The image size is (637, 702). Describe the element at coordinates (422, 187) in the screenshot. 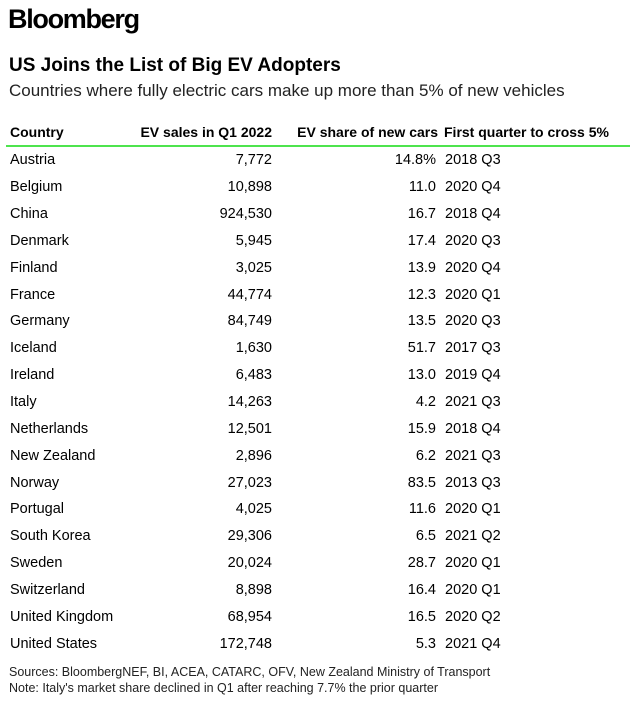

I see `cell-ev-share: 11.0` at that location.